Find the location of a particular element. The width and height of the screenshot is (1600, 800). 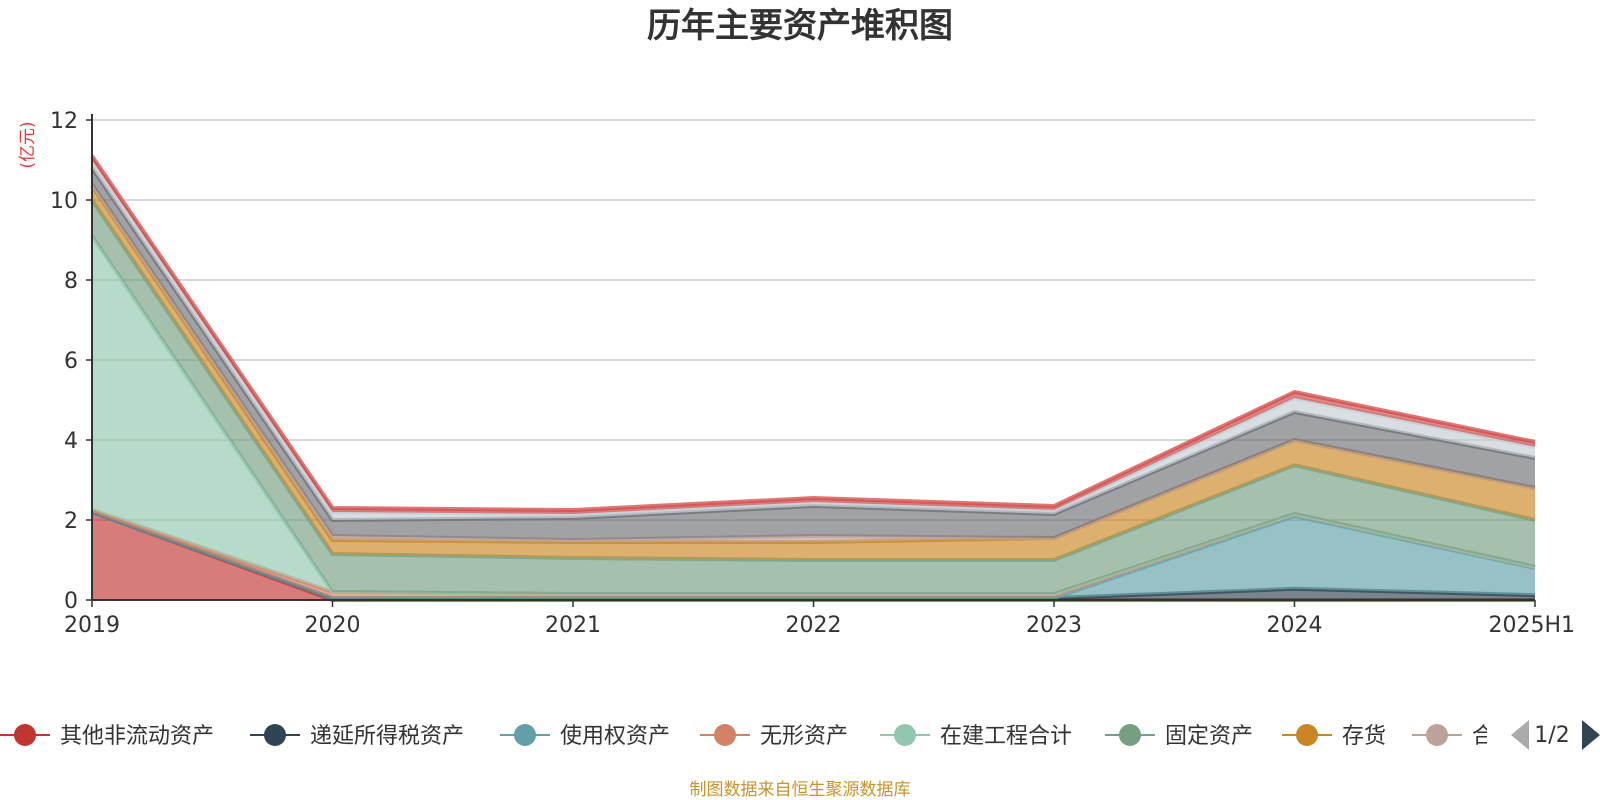

legend-label: 使用权资产 is located at coordinates (615, 736).